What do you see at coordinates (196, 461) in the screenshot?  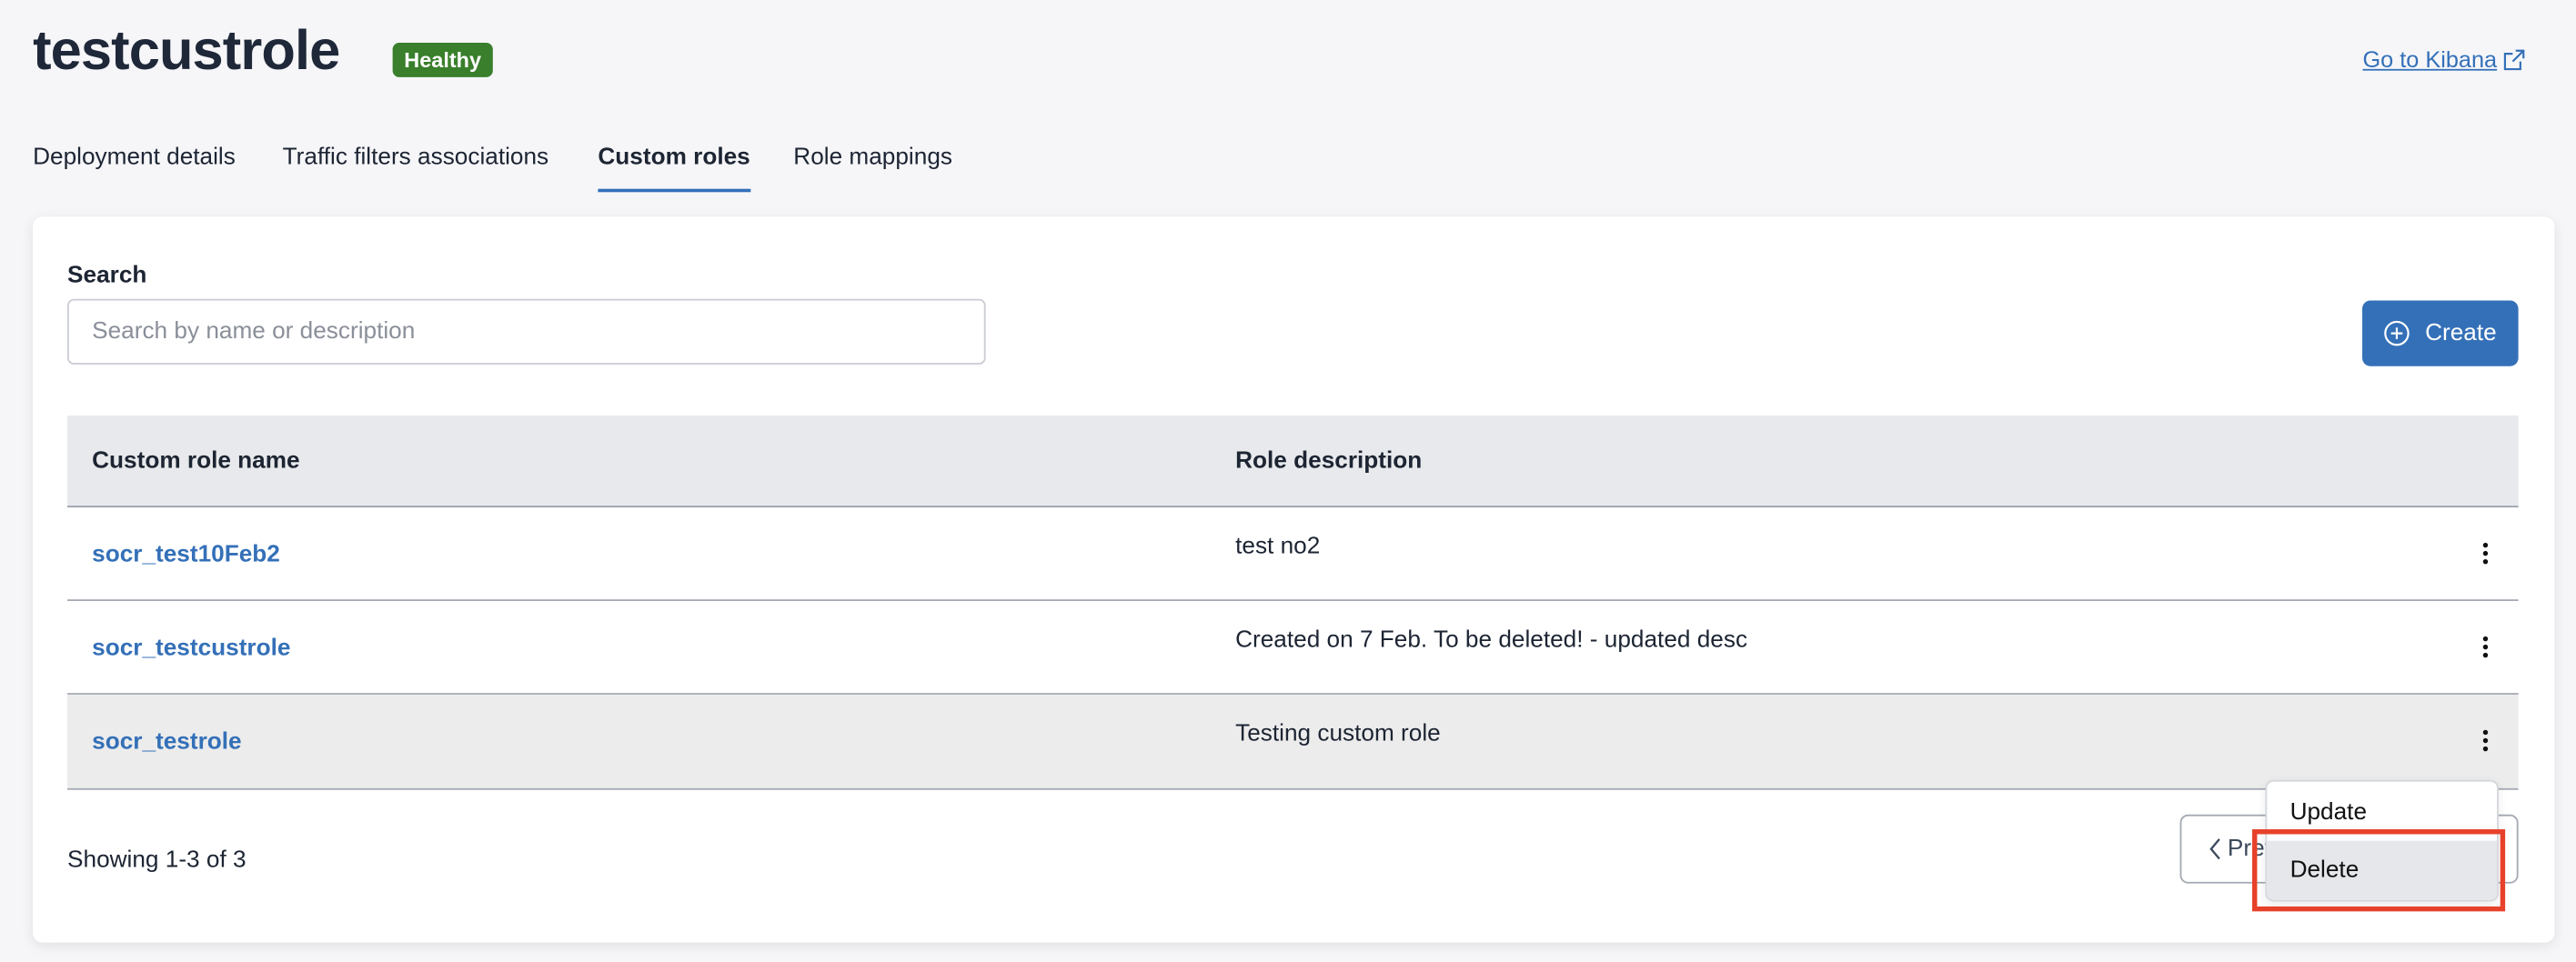 I see `column-header-name: Custom role name` at bounding box center [196, 461].